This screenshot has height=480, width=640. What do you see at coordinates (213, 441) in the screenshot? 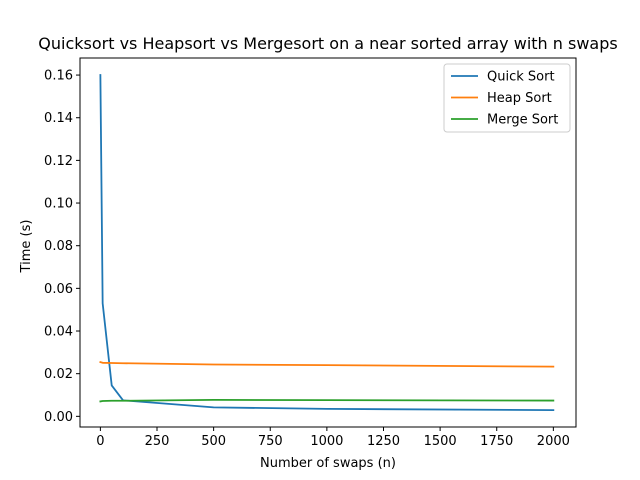
I see `x-tick-label: 500` at bounding box center [213, 441].